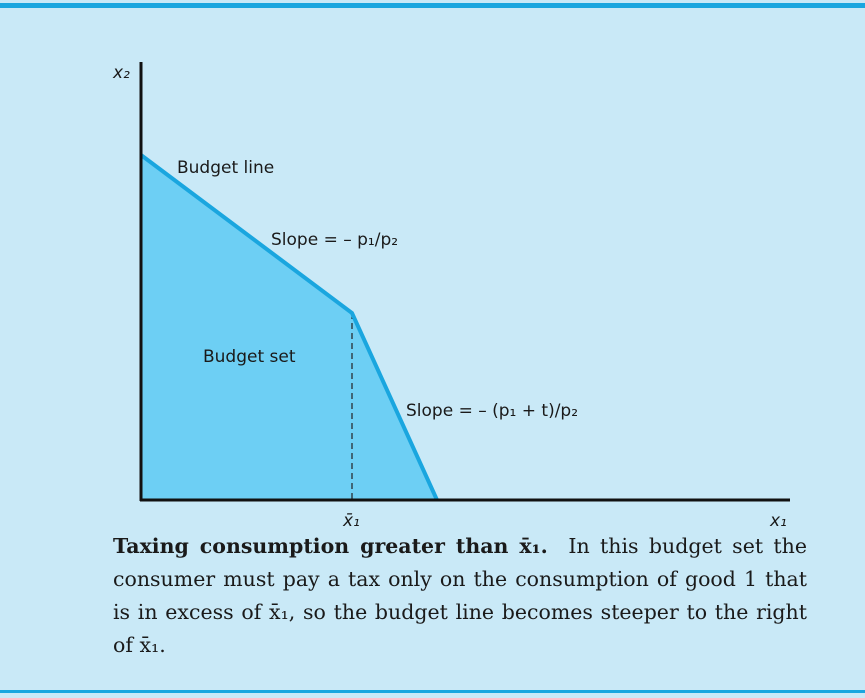 The width and height of the screenshot is (865, 698). Describe the element at coordinates (351, 521) in the screenshot. I see `kink-label: x̄₁` at that location.